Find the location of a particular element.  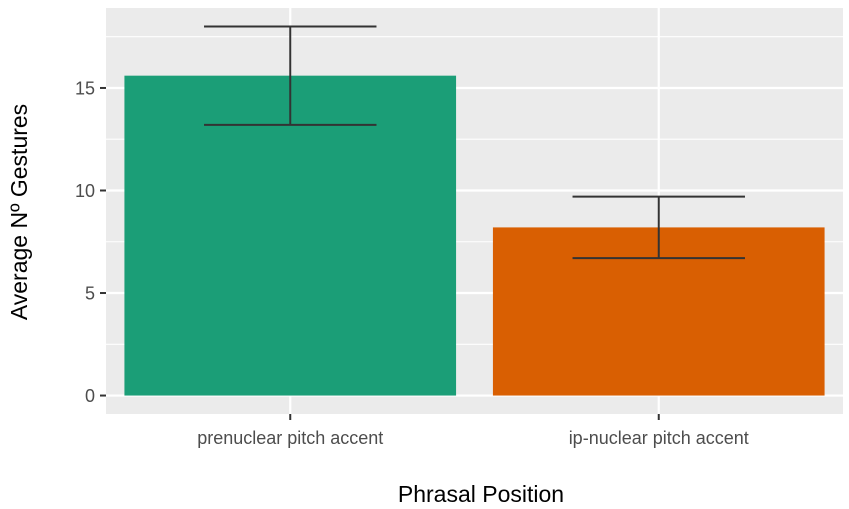

y-tick-label: 10 is located at coordinates (85, 191).